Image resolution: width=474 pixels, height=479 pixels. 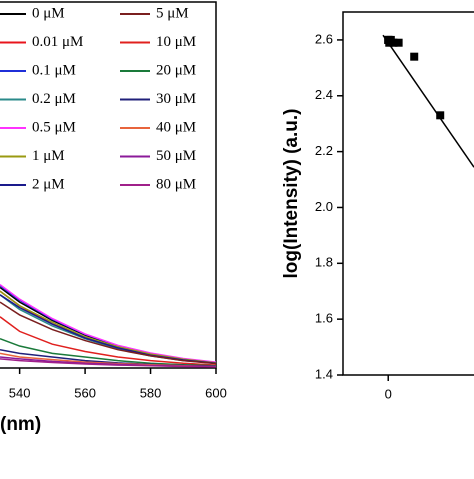 What do you see at coordinates (176, 184) in the screenshot?
I see `legend-label: 80 μM` at bounding box center [176, 184].